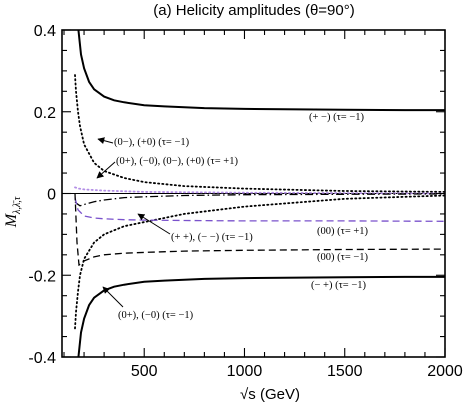 The image size is (463, 404). Describe the element at coordinates (45, 113) in the screenshot. I see `y-tick-label: 0.2` at that location.